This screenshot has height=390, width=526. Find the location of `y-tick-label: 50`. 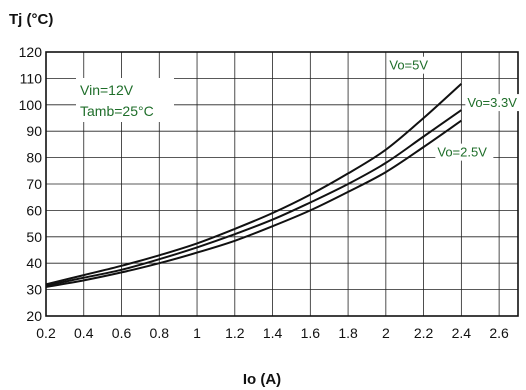

y-tick-label: 50 is located at coordinates (34, 237).